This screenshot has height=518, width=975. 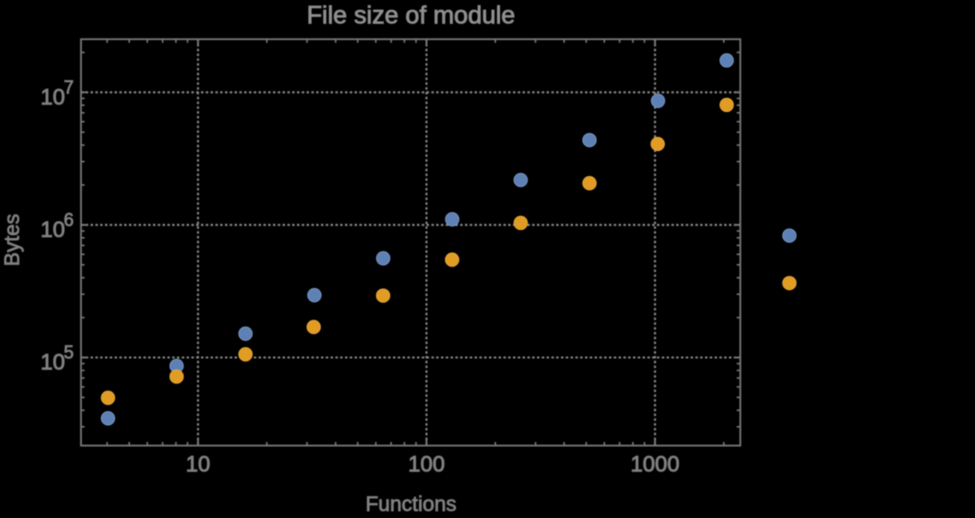 What do you see at coordinates (655, 464) in the screenshot?
I see `svg-text: 1000` at bounding box center [655, 464].